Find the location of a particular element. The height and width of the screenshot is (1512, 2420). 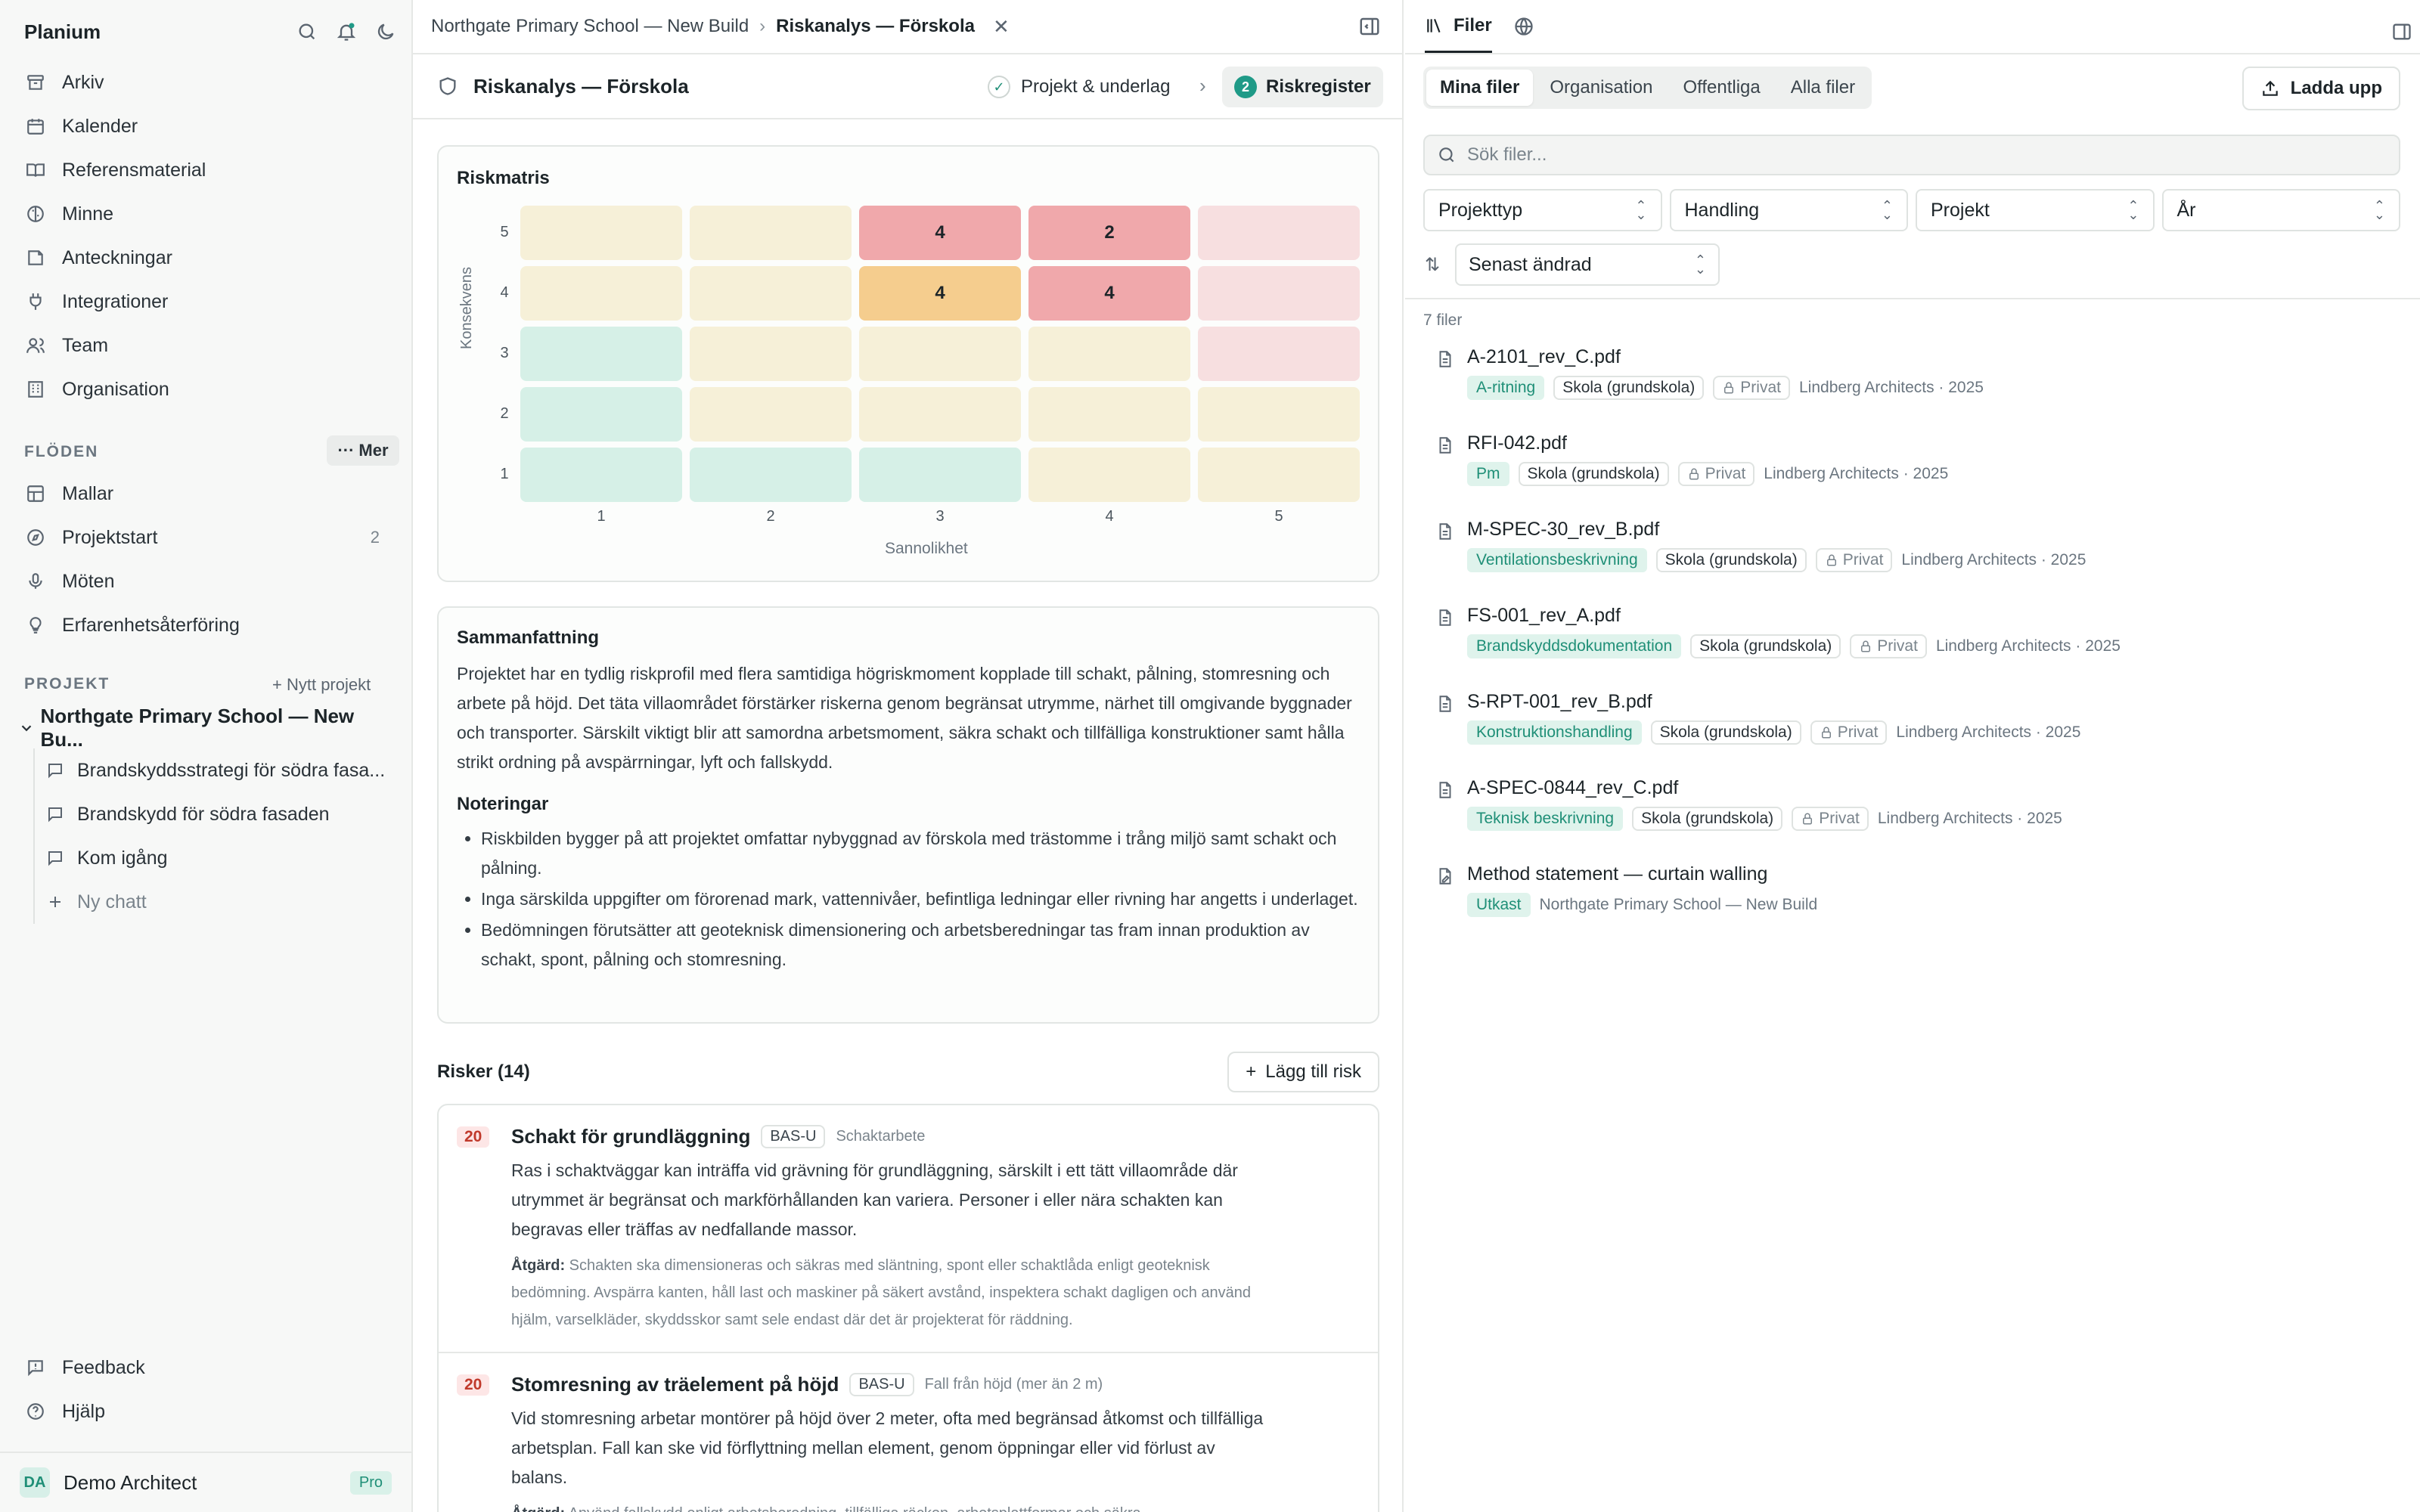

nav-item-referensmaterial: Referensmaterial is located at coordinates (206, 170).